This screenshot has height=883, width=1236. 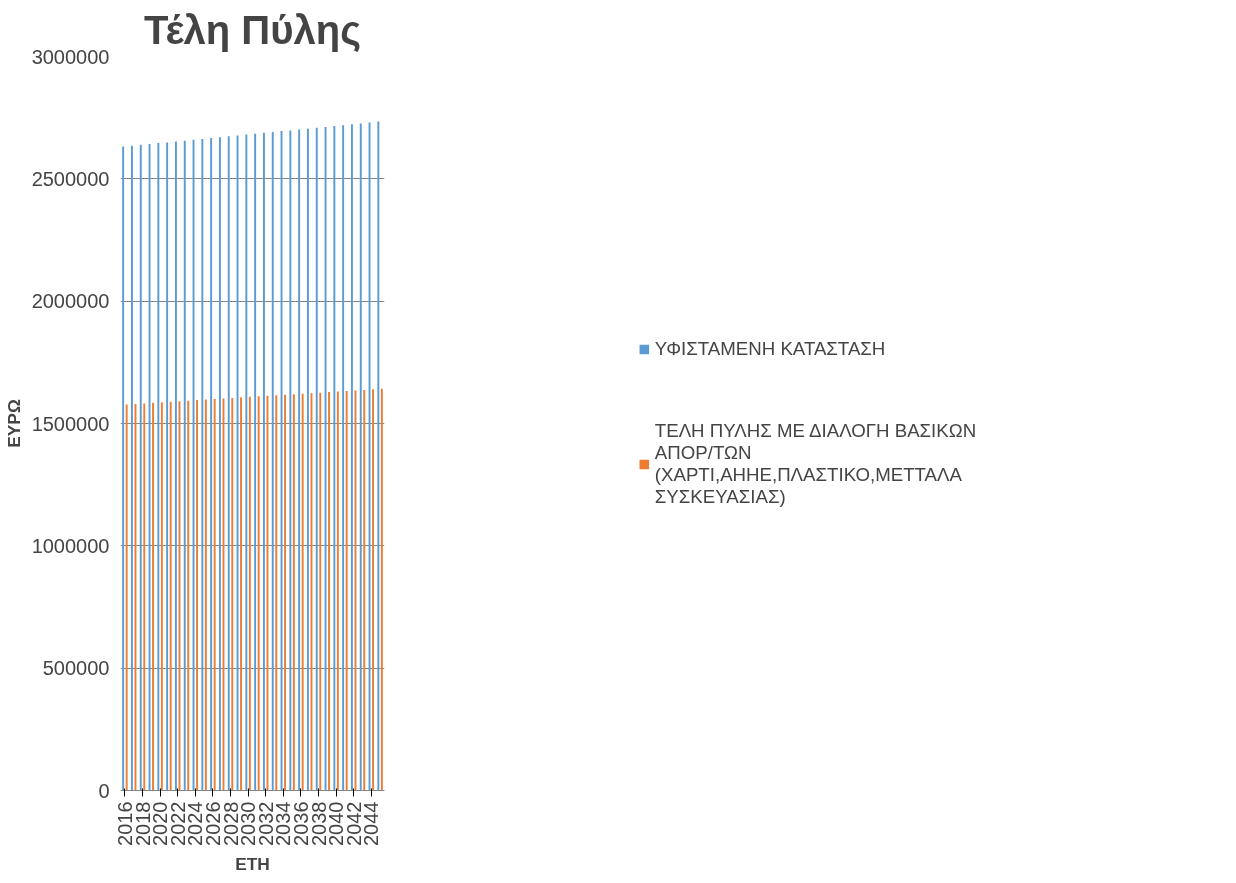 What do you see at coordinates (70, 301) in the screenshot?
I see `y-tick-label: 2000000` at bounding box center [70, 301].